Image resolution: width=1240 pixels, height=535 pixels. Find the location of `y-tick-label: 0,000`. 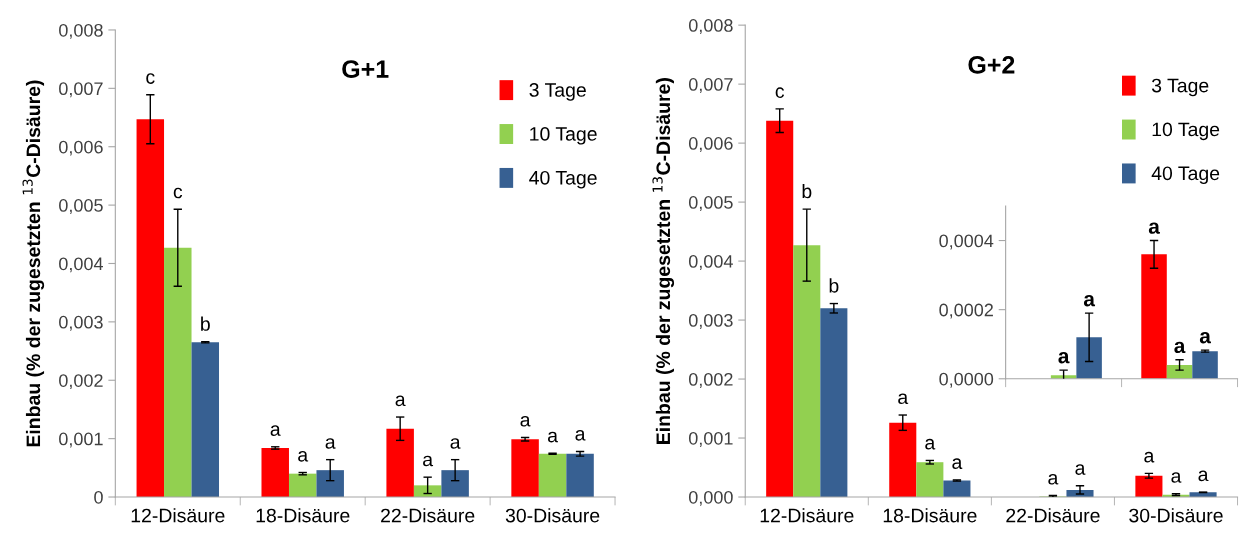

y-tick-label: 0,000 is located at coordinates (710, 498).